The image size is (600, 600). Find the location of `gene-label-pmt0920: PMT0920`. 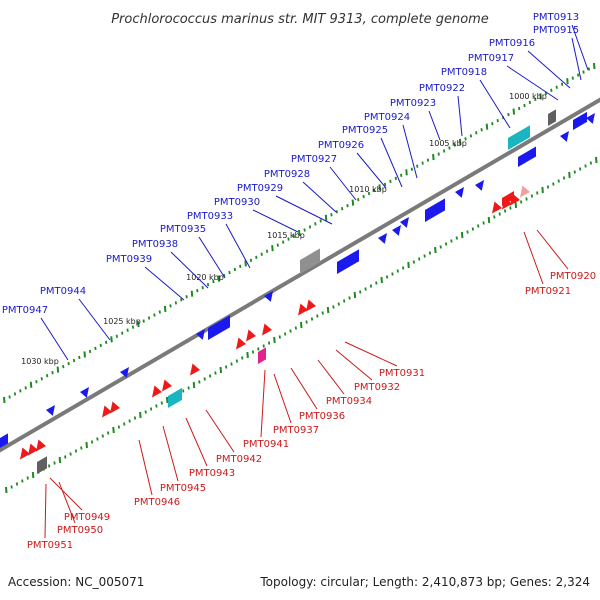

gene-label-pmt0920: PMT0920 is located at coordinates (573, 276).